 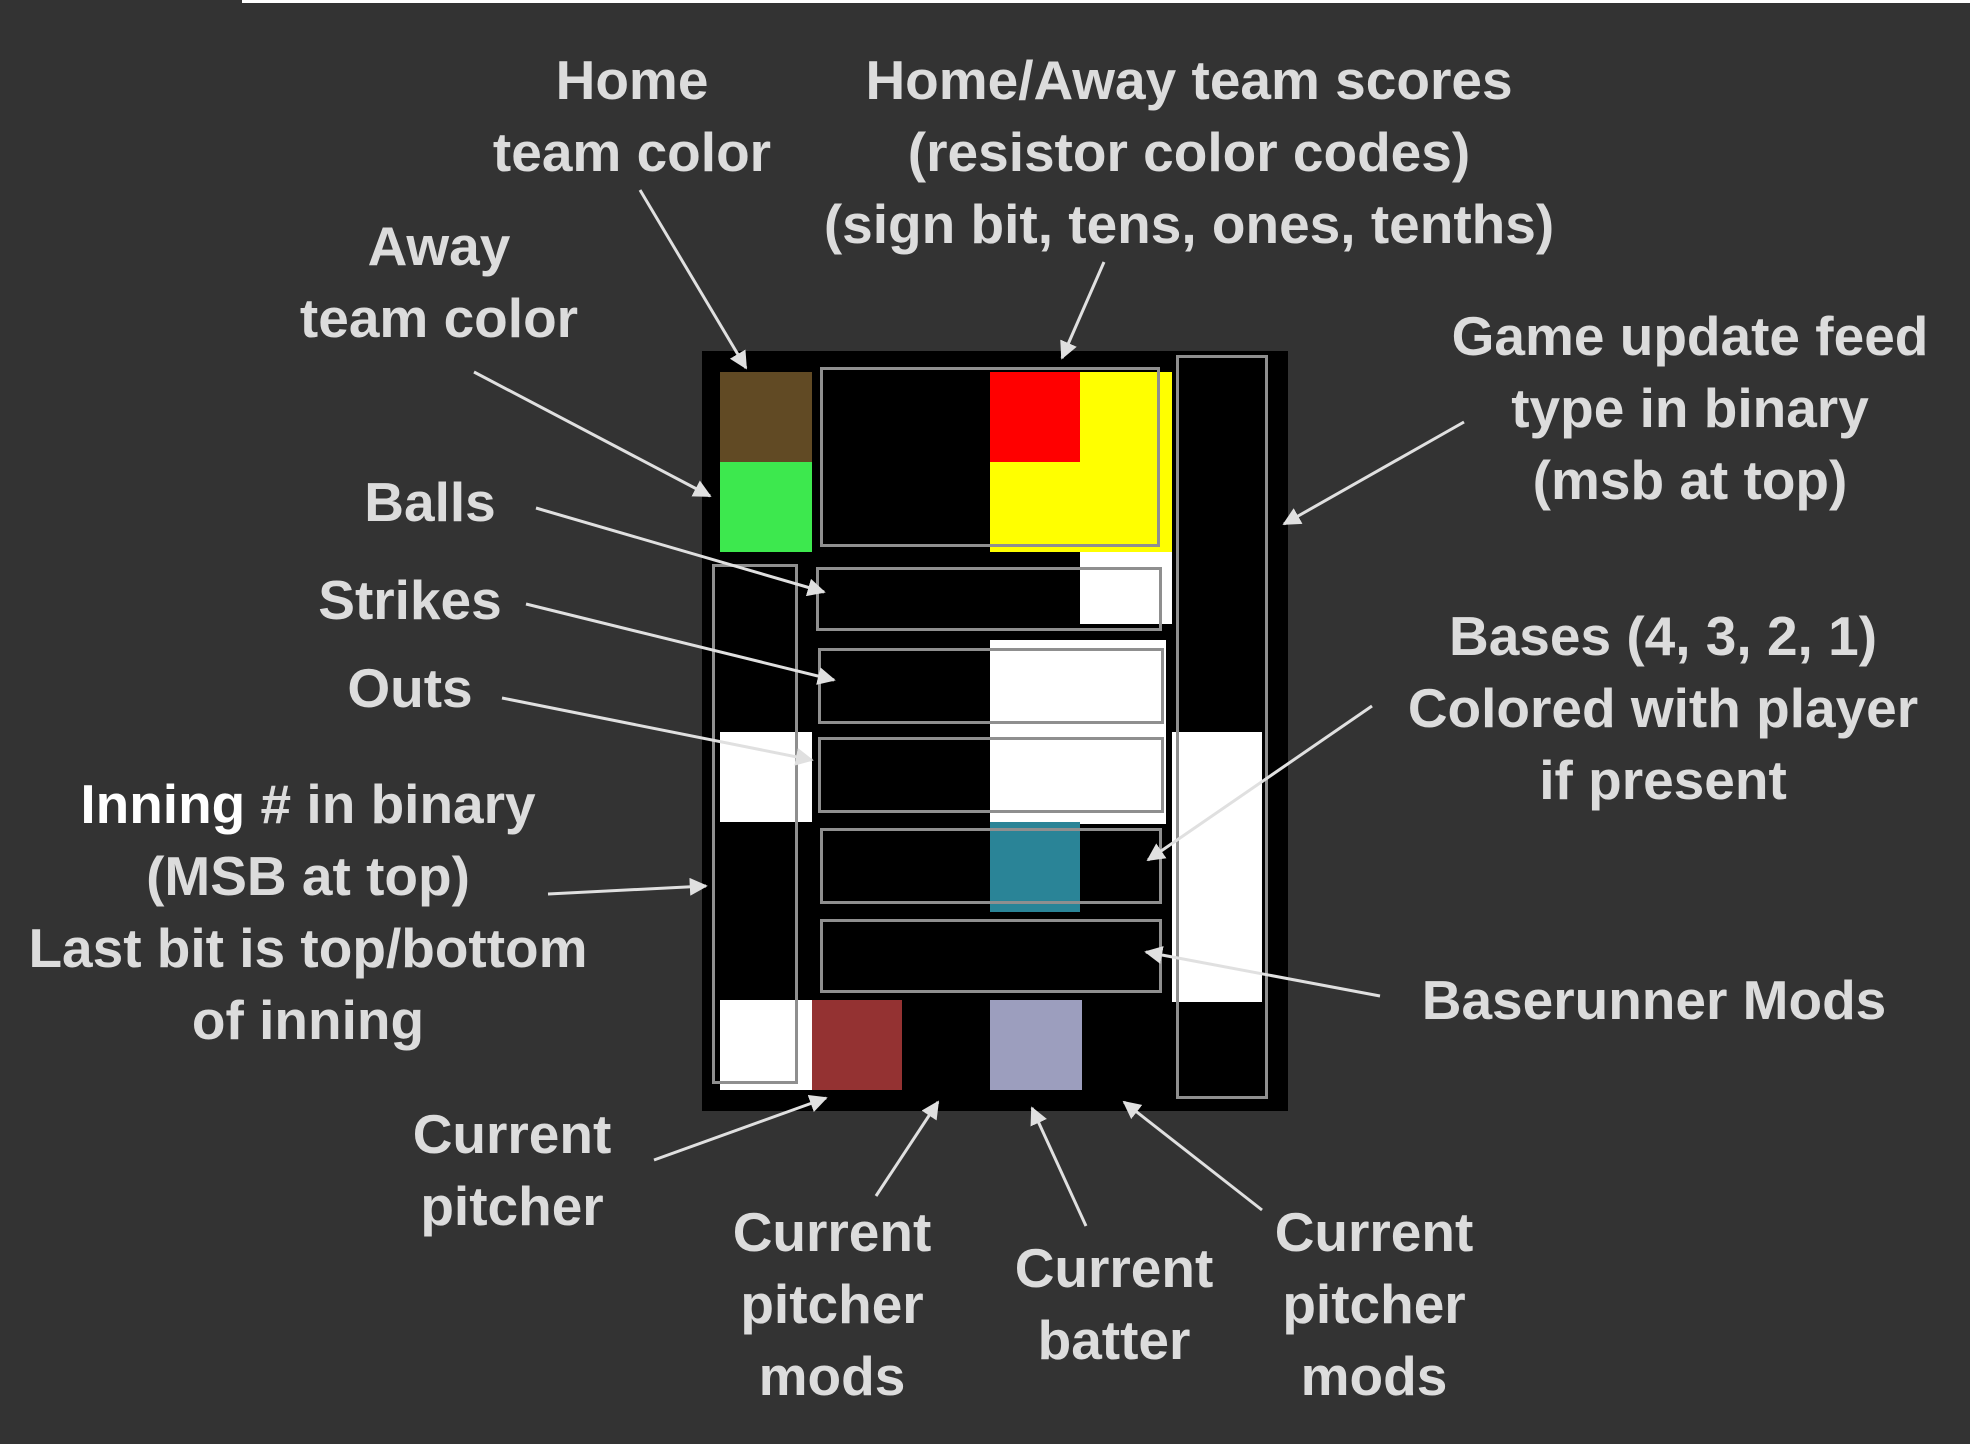 What do you see at coordinates (740, 1128) in the screenshot?
I see `leader-current-pitcher` at bounding box center [740, 1128].